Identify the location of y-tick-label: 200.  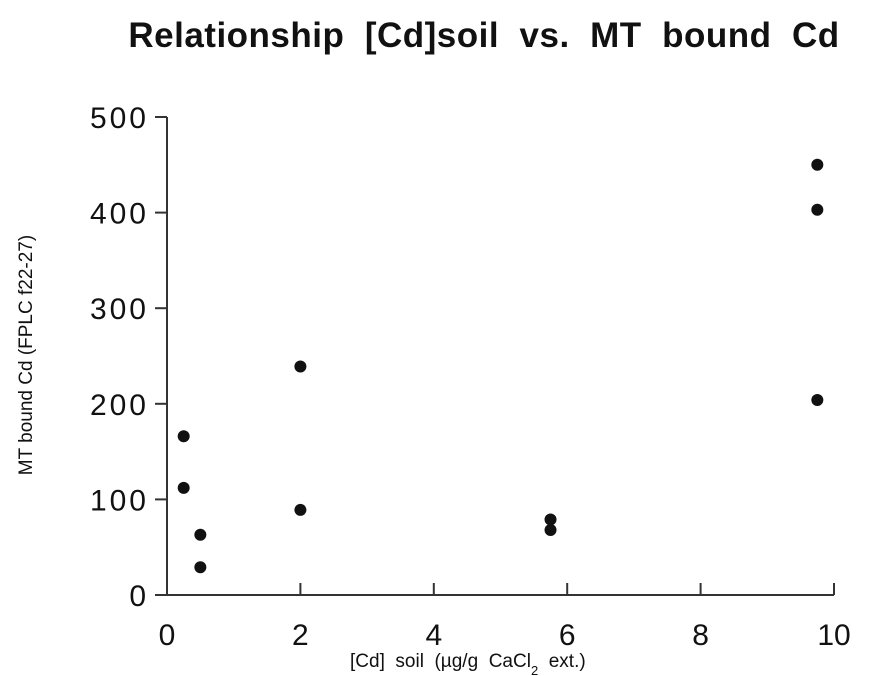
(119, 405).